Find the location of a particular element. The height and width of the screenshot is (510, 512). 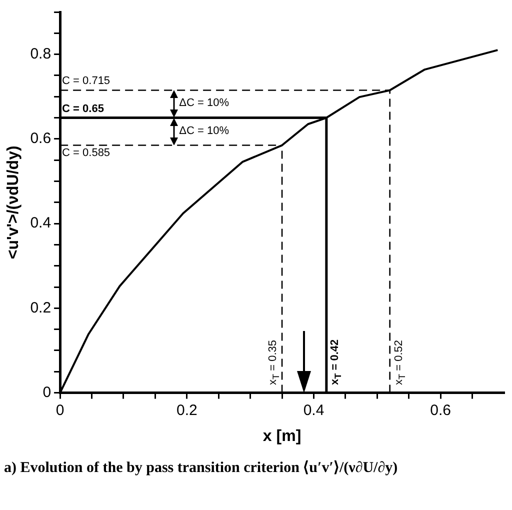

y-axis-title: <u'v'>/(νdU/dy) is located at coordinates (13, 203).